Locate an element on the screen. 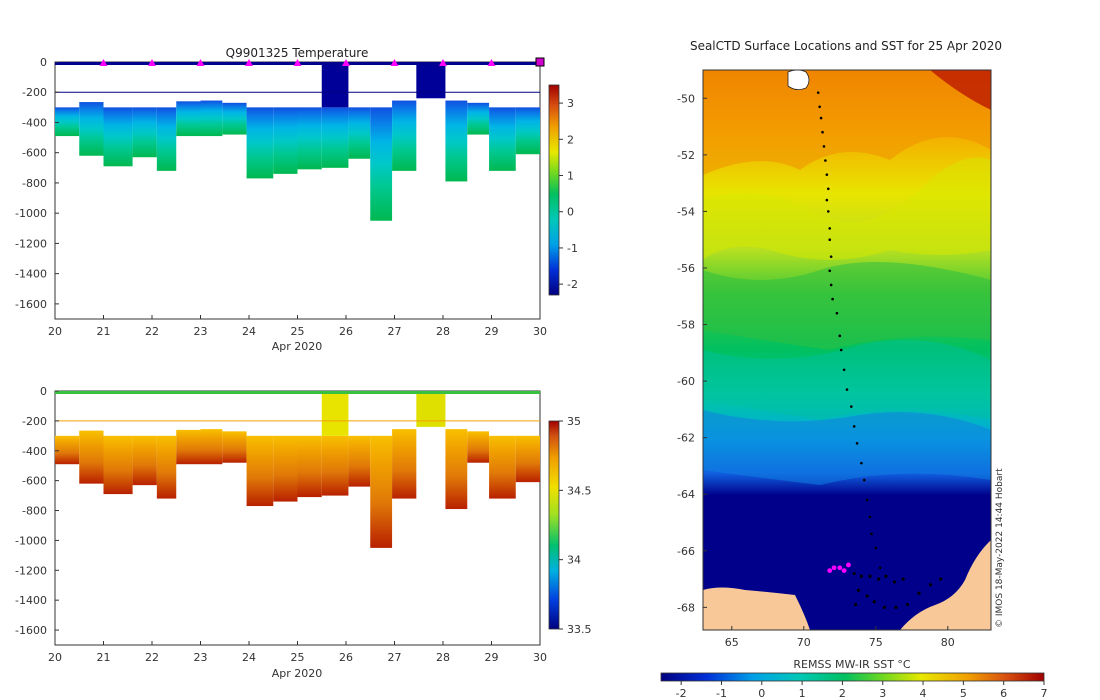 The image size is (1100, 700). colorbar-tick-label: 7 is located at coordinates (1044, 693).